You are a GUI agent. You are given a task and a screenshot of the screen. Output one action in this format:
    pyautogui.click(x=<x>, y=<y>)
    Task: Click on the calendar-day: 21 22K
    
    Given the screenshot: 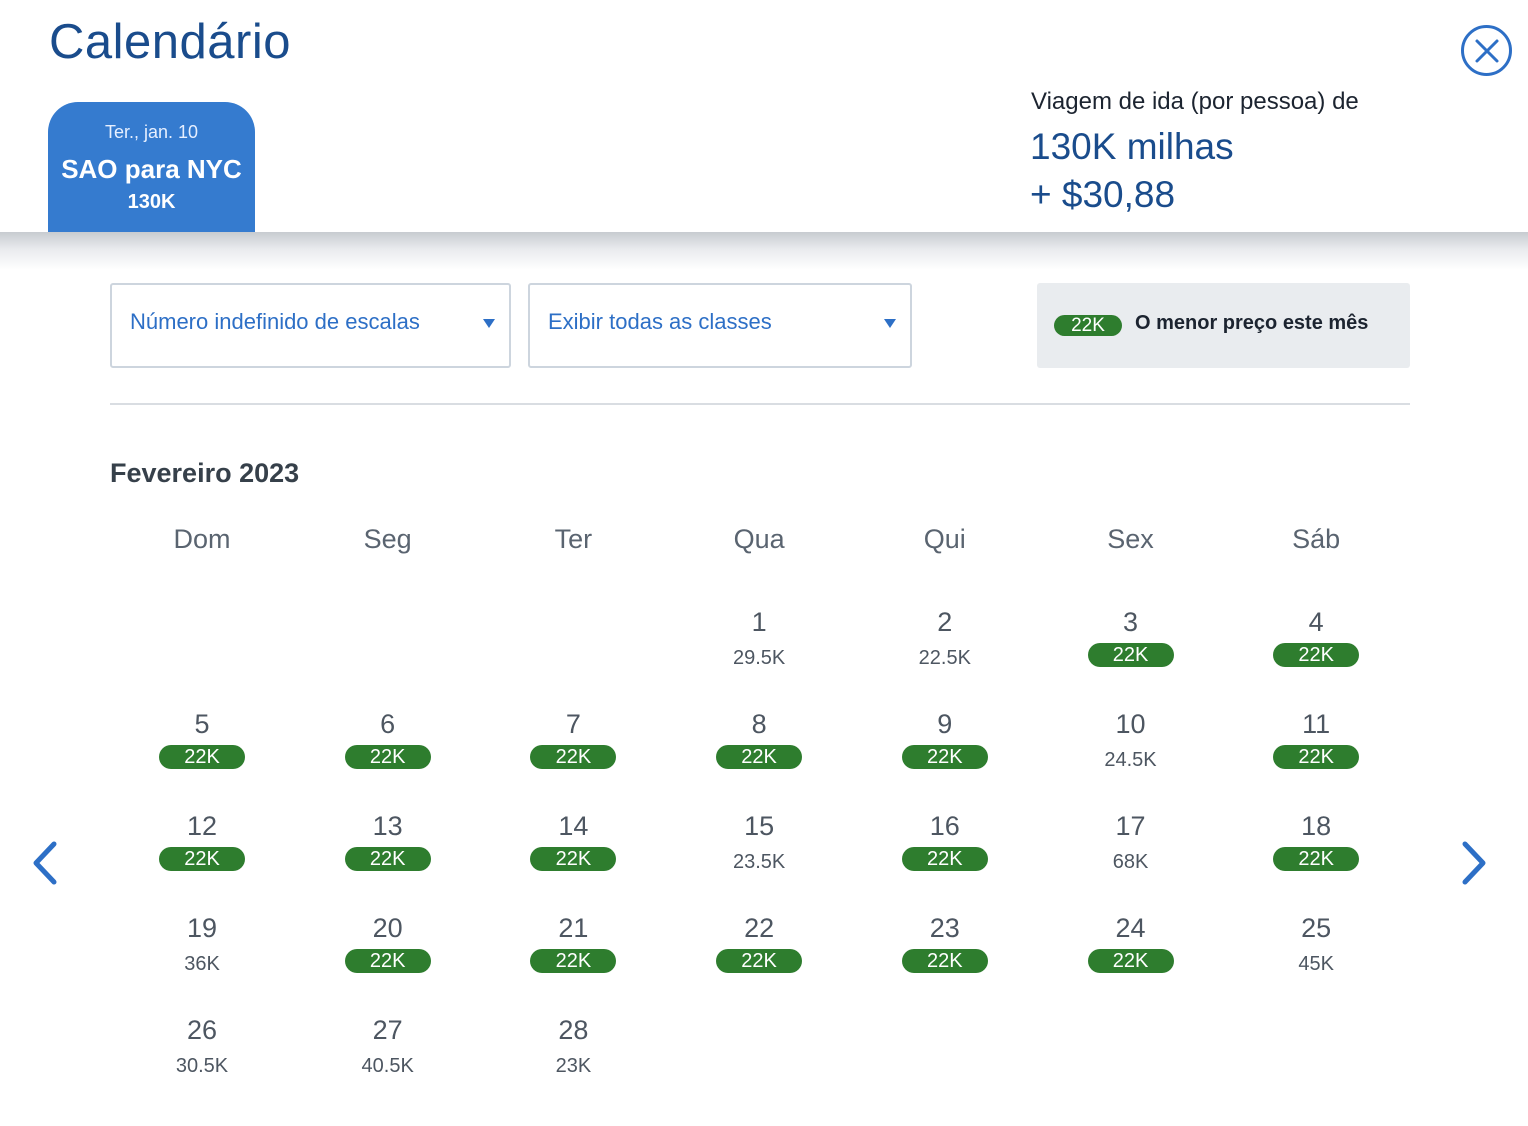 What is the action you would take?
    pyautogui.click(x=573, y=958)
    